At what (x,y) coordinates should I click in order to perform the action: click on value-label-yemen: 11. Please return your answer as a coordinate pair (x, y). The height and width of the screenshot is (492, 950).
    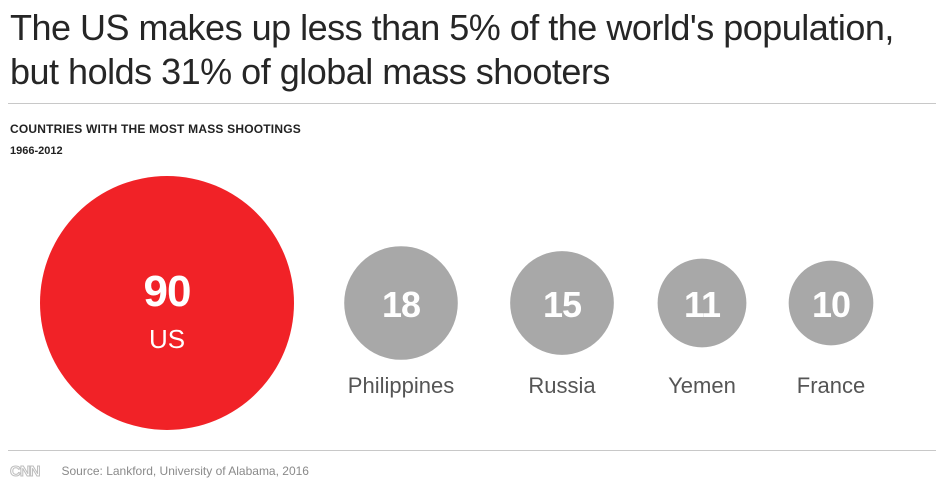
    Looking at the image, I should click on (702, 304).